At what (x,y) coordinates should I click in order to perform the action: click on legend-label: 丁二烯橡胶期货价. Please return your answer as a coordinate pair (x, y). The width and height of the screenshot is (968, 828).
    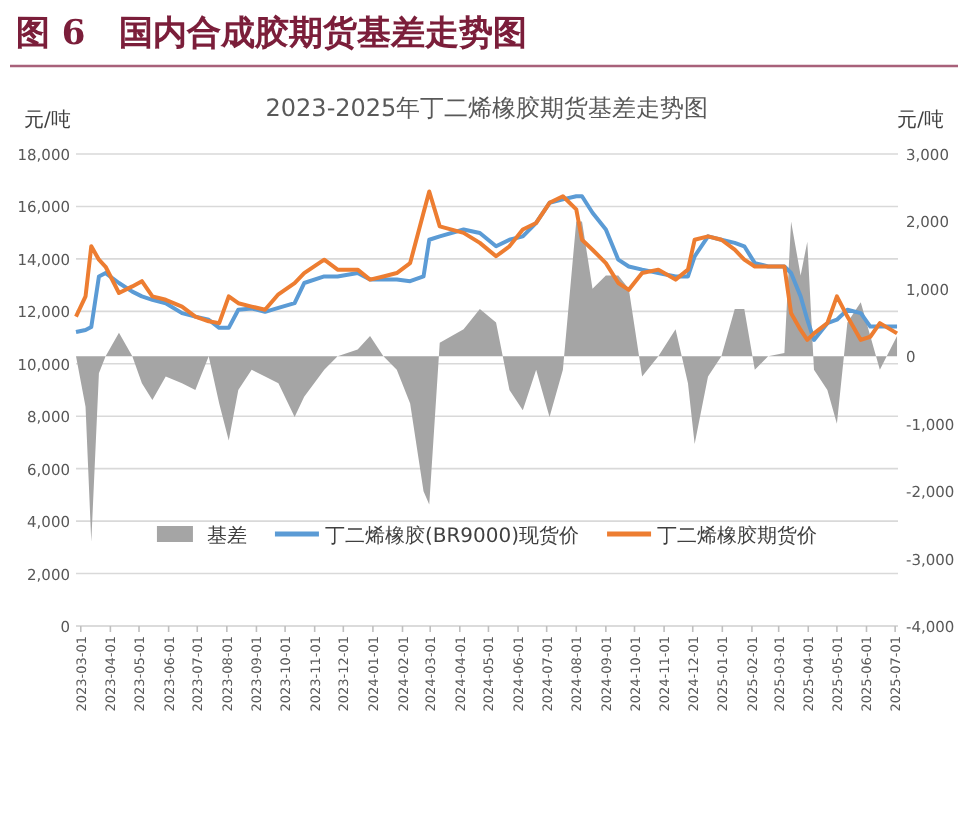
    Looking at the image, I should click on (737, 536).